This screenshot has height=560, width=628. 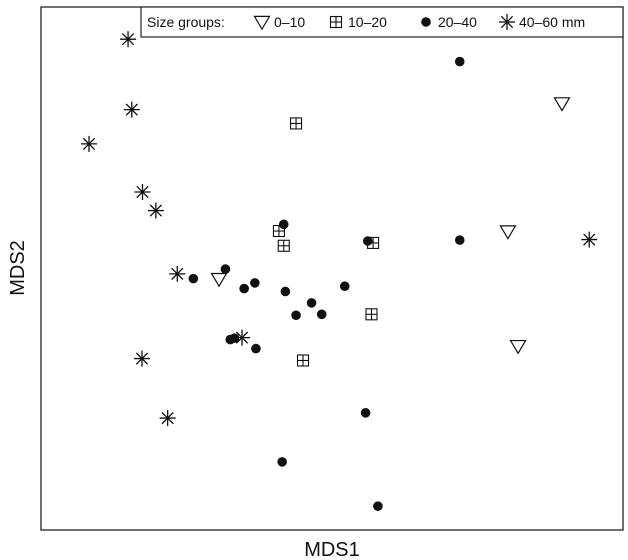 What do you see at coordinates (332, 549) in the screenshot?
I see `x-axis-label: MDS1` at bounding box center [332, 549].